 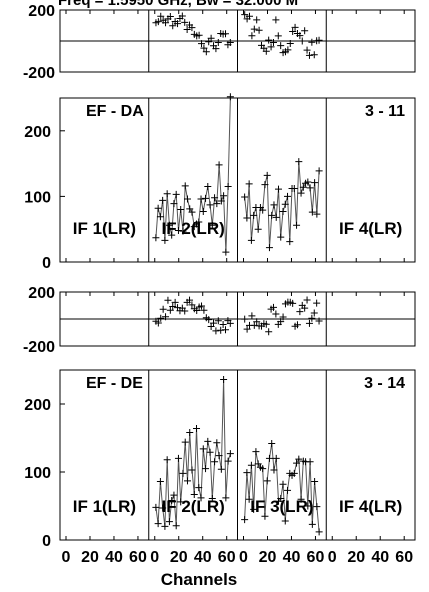 I want to click on x-axis-label: Channels, so click(x=199, y=579).